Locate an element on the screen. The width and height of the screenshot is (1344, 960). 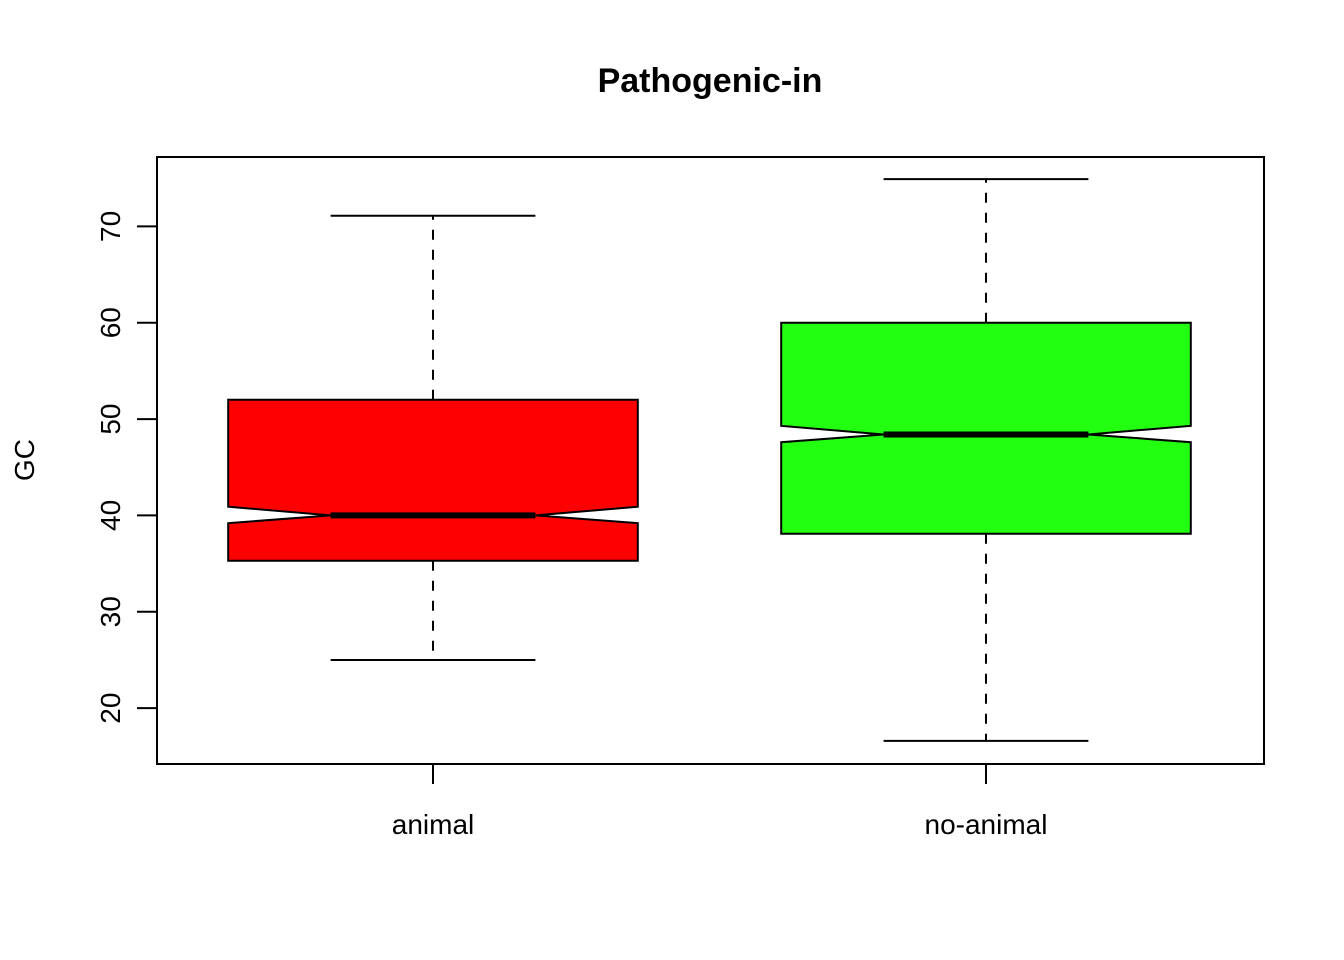
x-axis: animal no-animal is located at coordinates (720, 802).